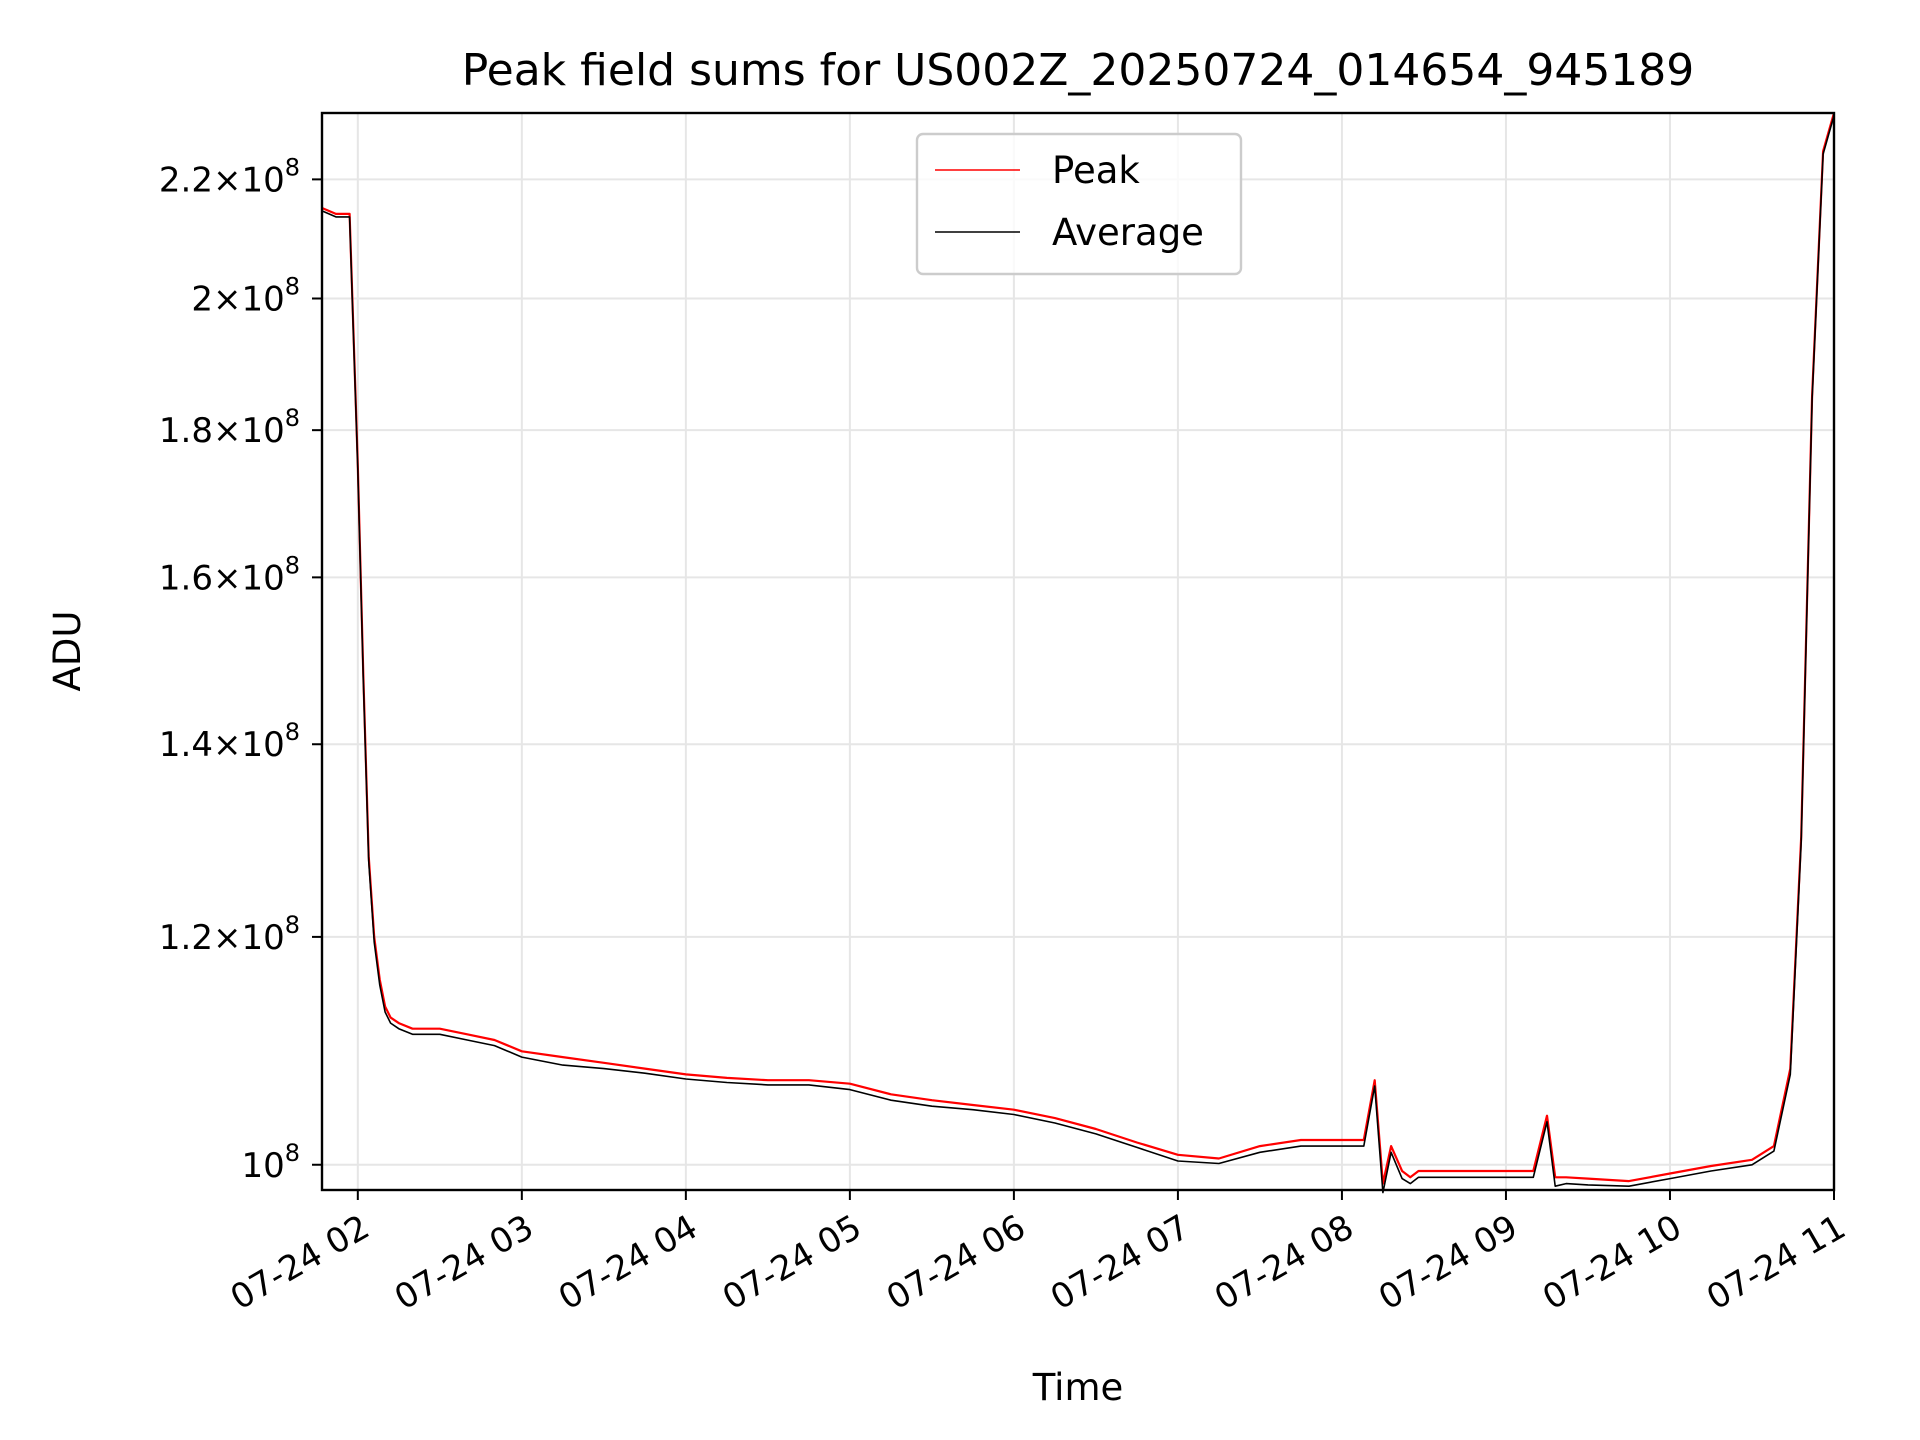 Image resolution: width=1920 pixels, height=1440 pixels. What do you see at coordinates (67, 651) in the screenshot?
I see `y-axis-label: ADU` at bounding box center [67, 651].